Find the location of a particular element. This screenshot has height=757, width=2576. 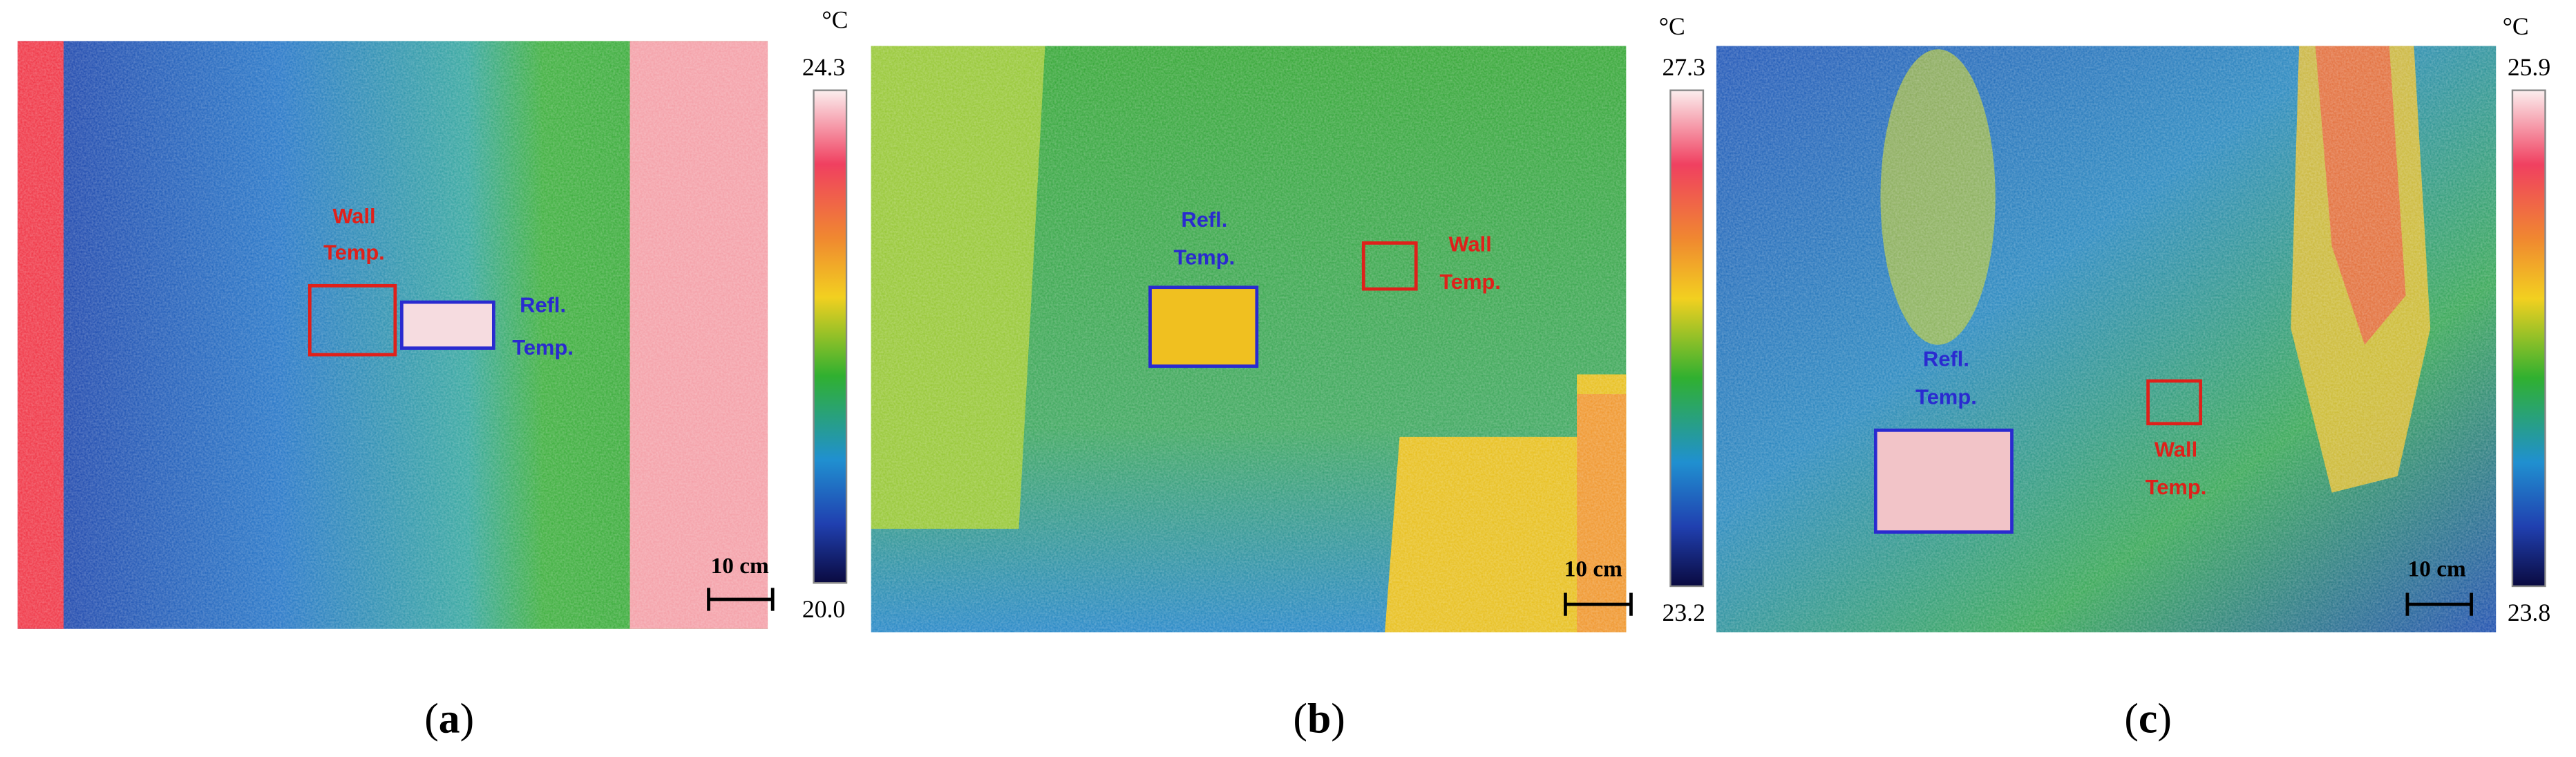

scale-max: 25.9 is located at coordinates (2529, 67).